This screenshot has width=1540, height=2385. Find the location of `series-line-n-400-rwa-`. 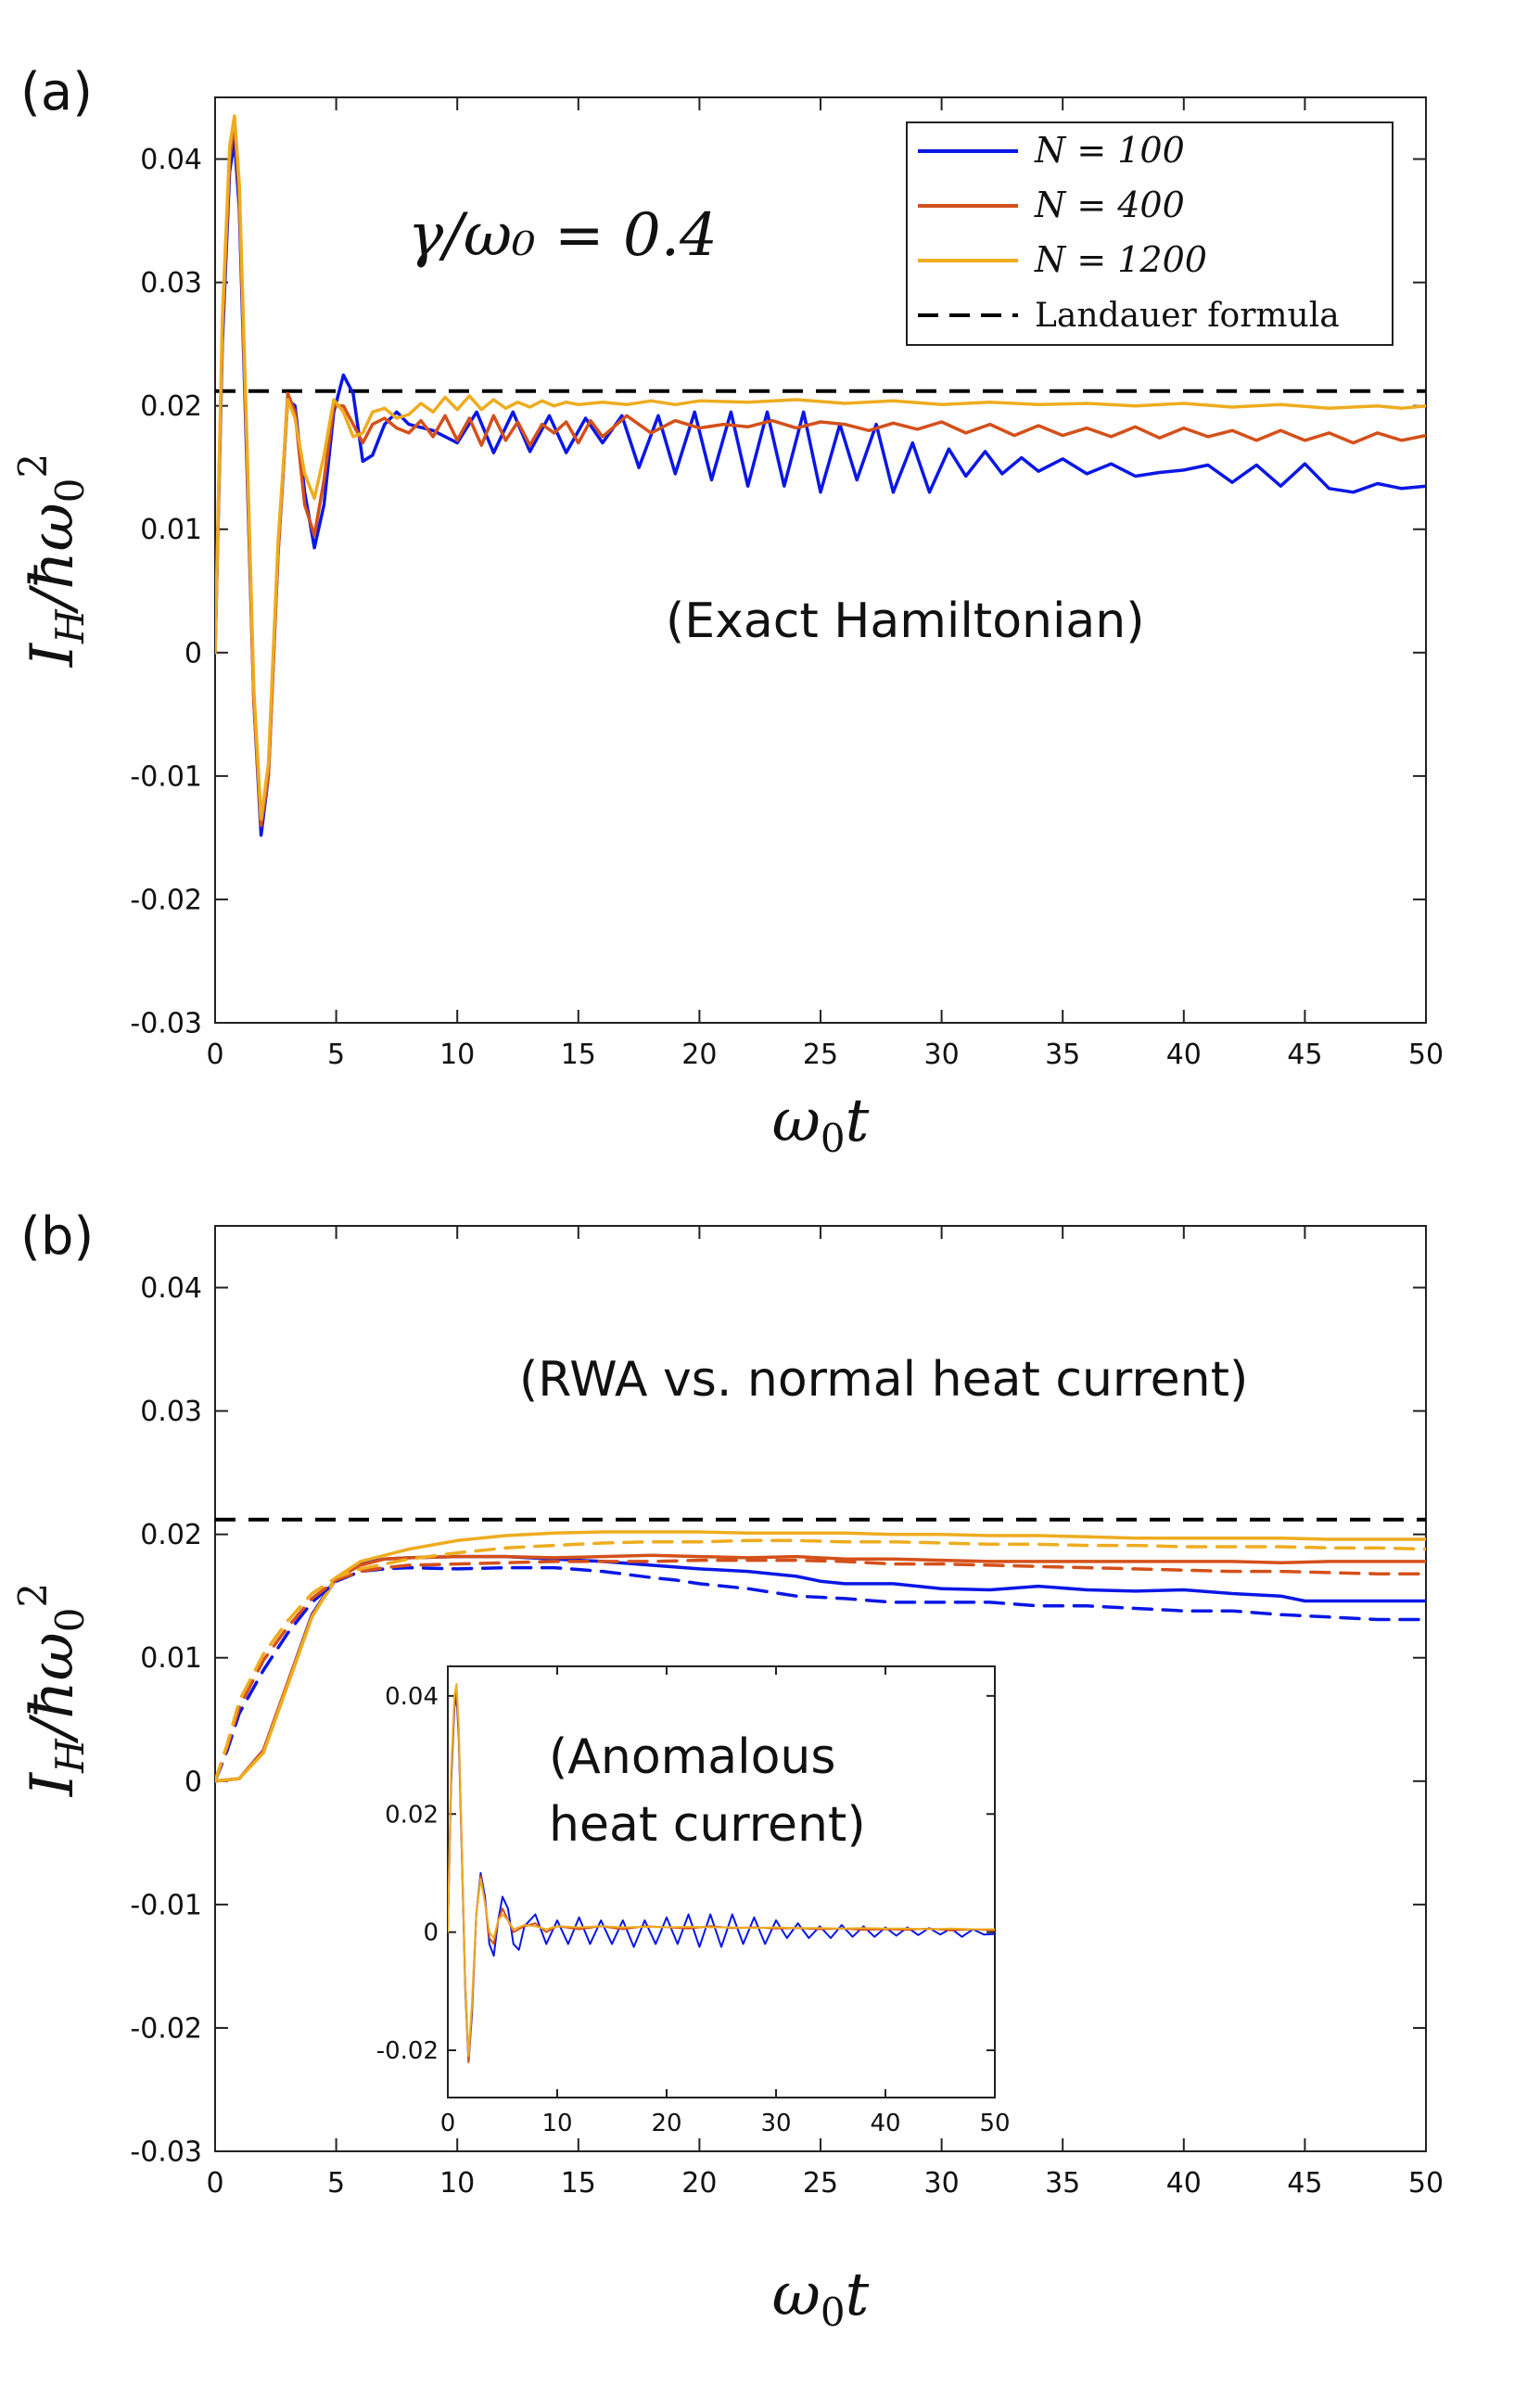

series-line-n-400-rwa- is located at coordinates (820, 1670).